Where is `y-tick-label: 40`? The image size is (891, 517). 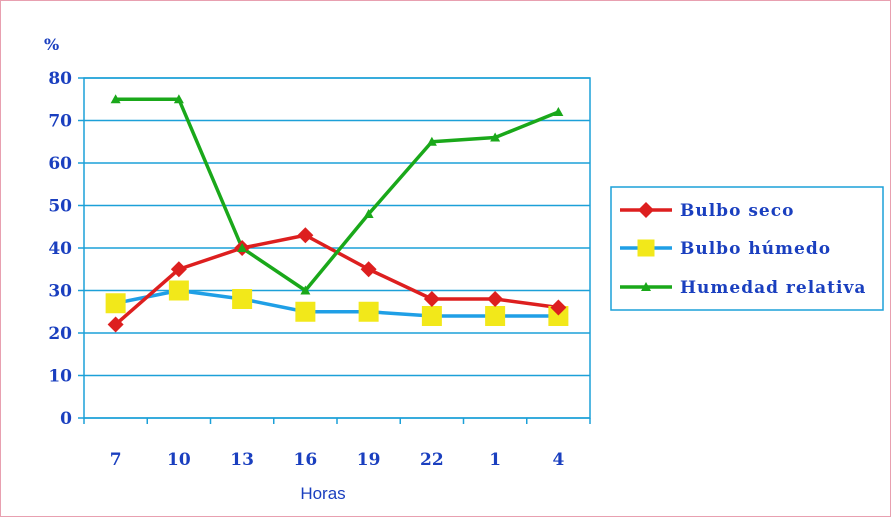 y-tick-label: 40 is located at coordinates (60, 249).